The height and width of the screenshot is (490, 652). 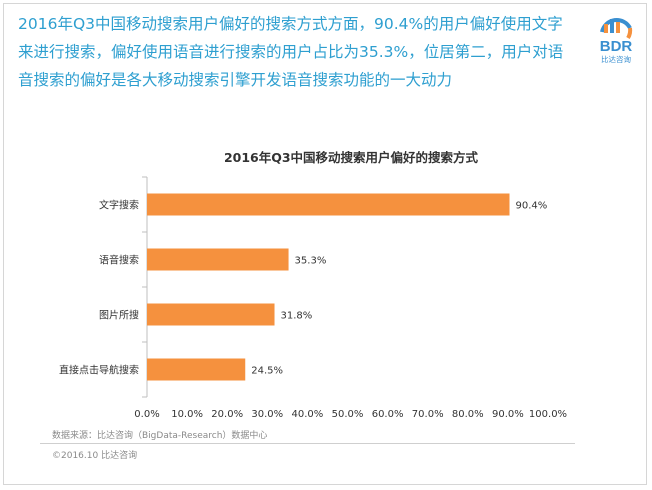 I want to click on value-label: 90.4%, so click(x=532, y=206).